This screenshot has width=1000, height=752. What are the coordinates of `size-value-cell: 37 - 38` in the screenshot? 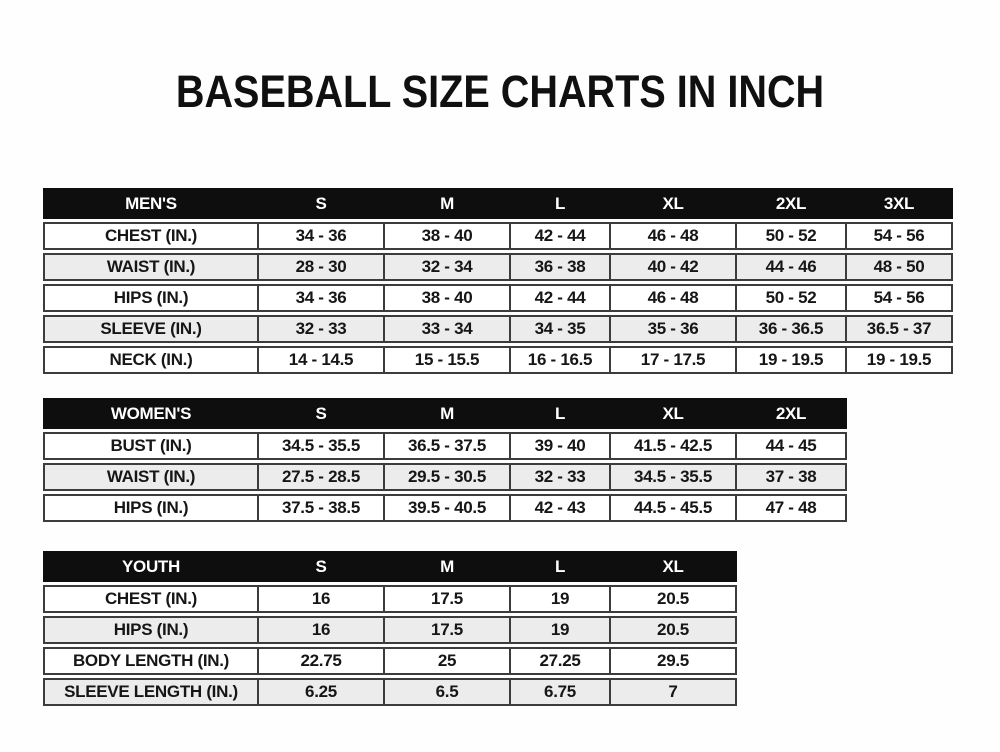 It's located at (792, 477).